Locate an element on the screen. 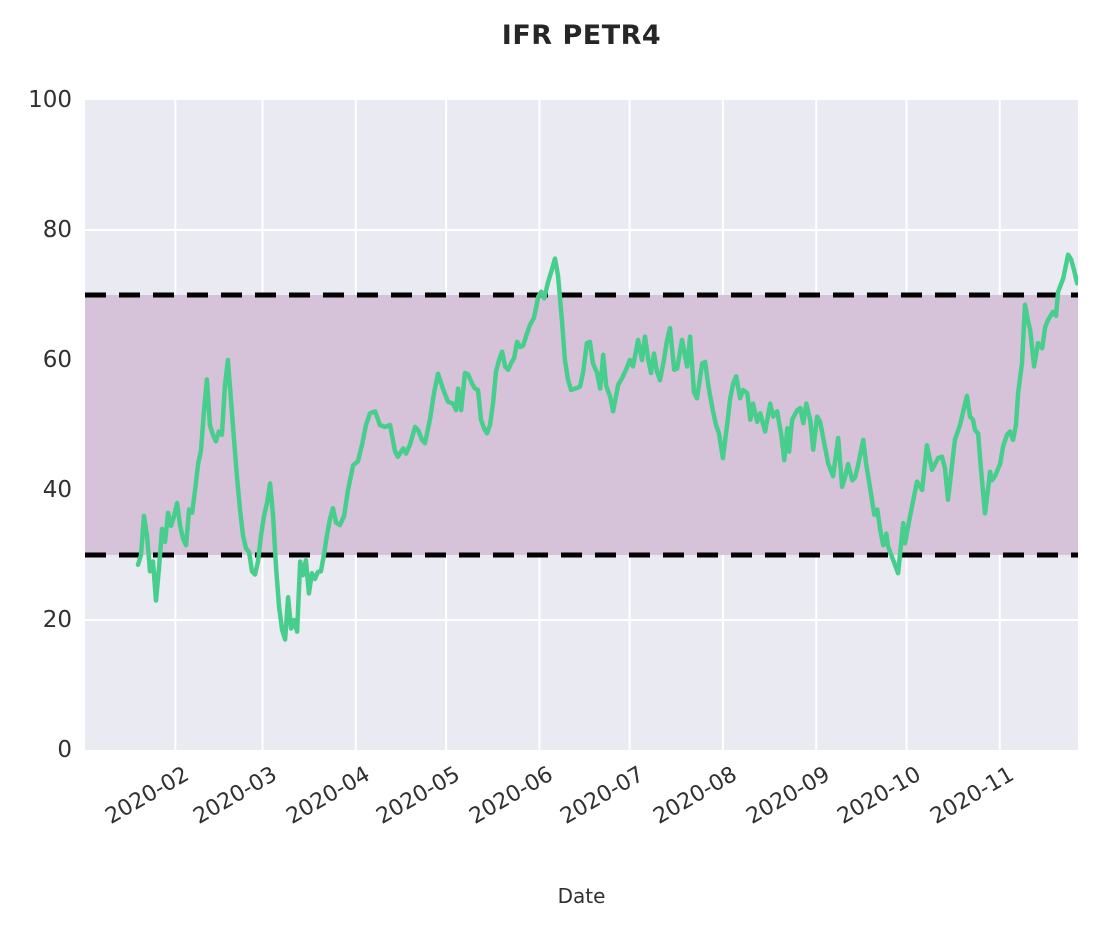 The image size is (1097, 927). x-tick-label: 2020-11 is located at coordinates (972, 796).